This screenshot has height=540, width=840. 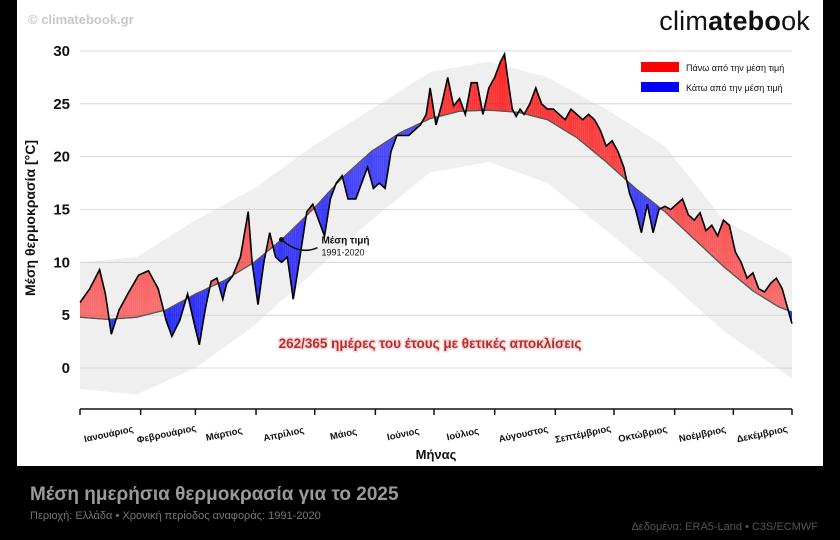 What do you see at coordinates (166, 434) in the screenshot?
I see `x-tick-label: Φεβρουάριος` at bounding box center [166, 434].